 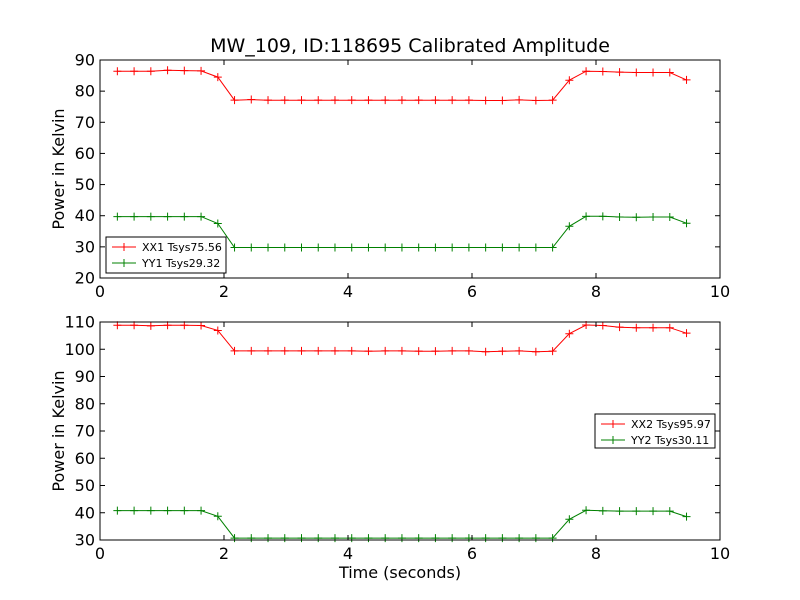 What do you see at coordinates (671, 424) in the screenshot?
I see `legend-entry-label: XX2 Tsys95.97` at bounding box center [671, 424].